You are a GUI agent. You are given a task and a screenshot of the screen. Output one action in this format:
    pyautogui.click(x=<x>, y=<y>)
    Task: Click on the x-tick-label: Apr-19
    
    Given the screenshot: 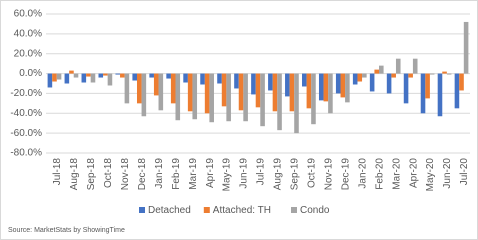 What is the action you would take?
    pyautogui.click(x=210, y=173)
    